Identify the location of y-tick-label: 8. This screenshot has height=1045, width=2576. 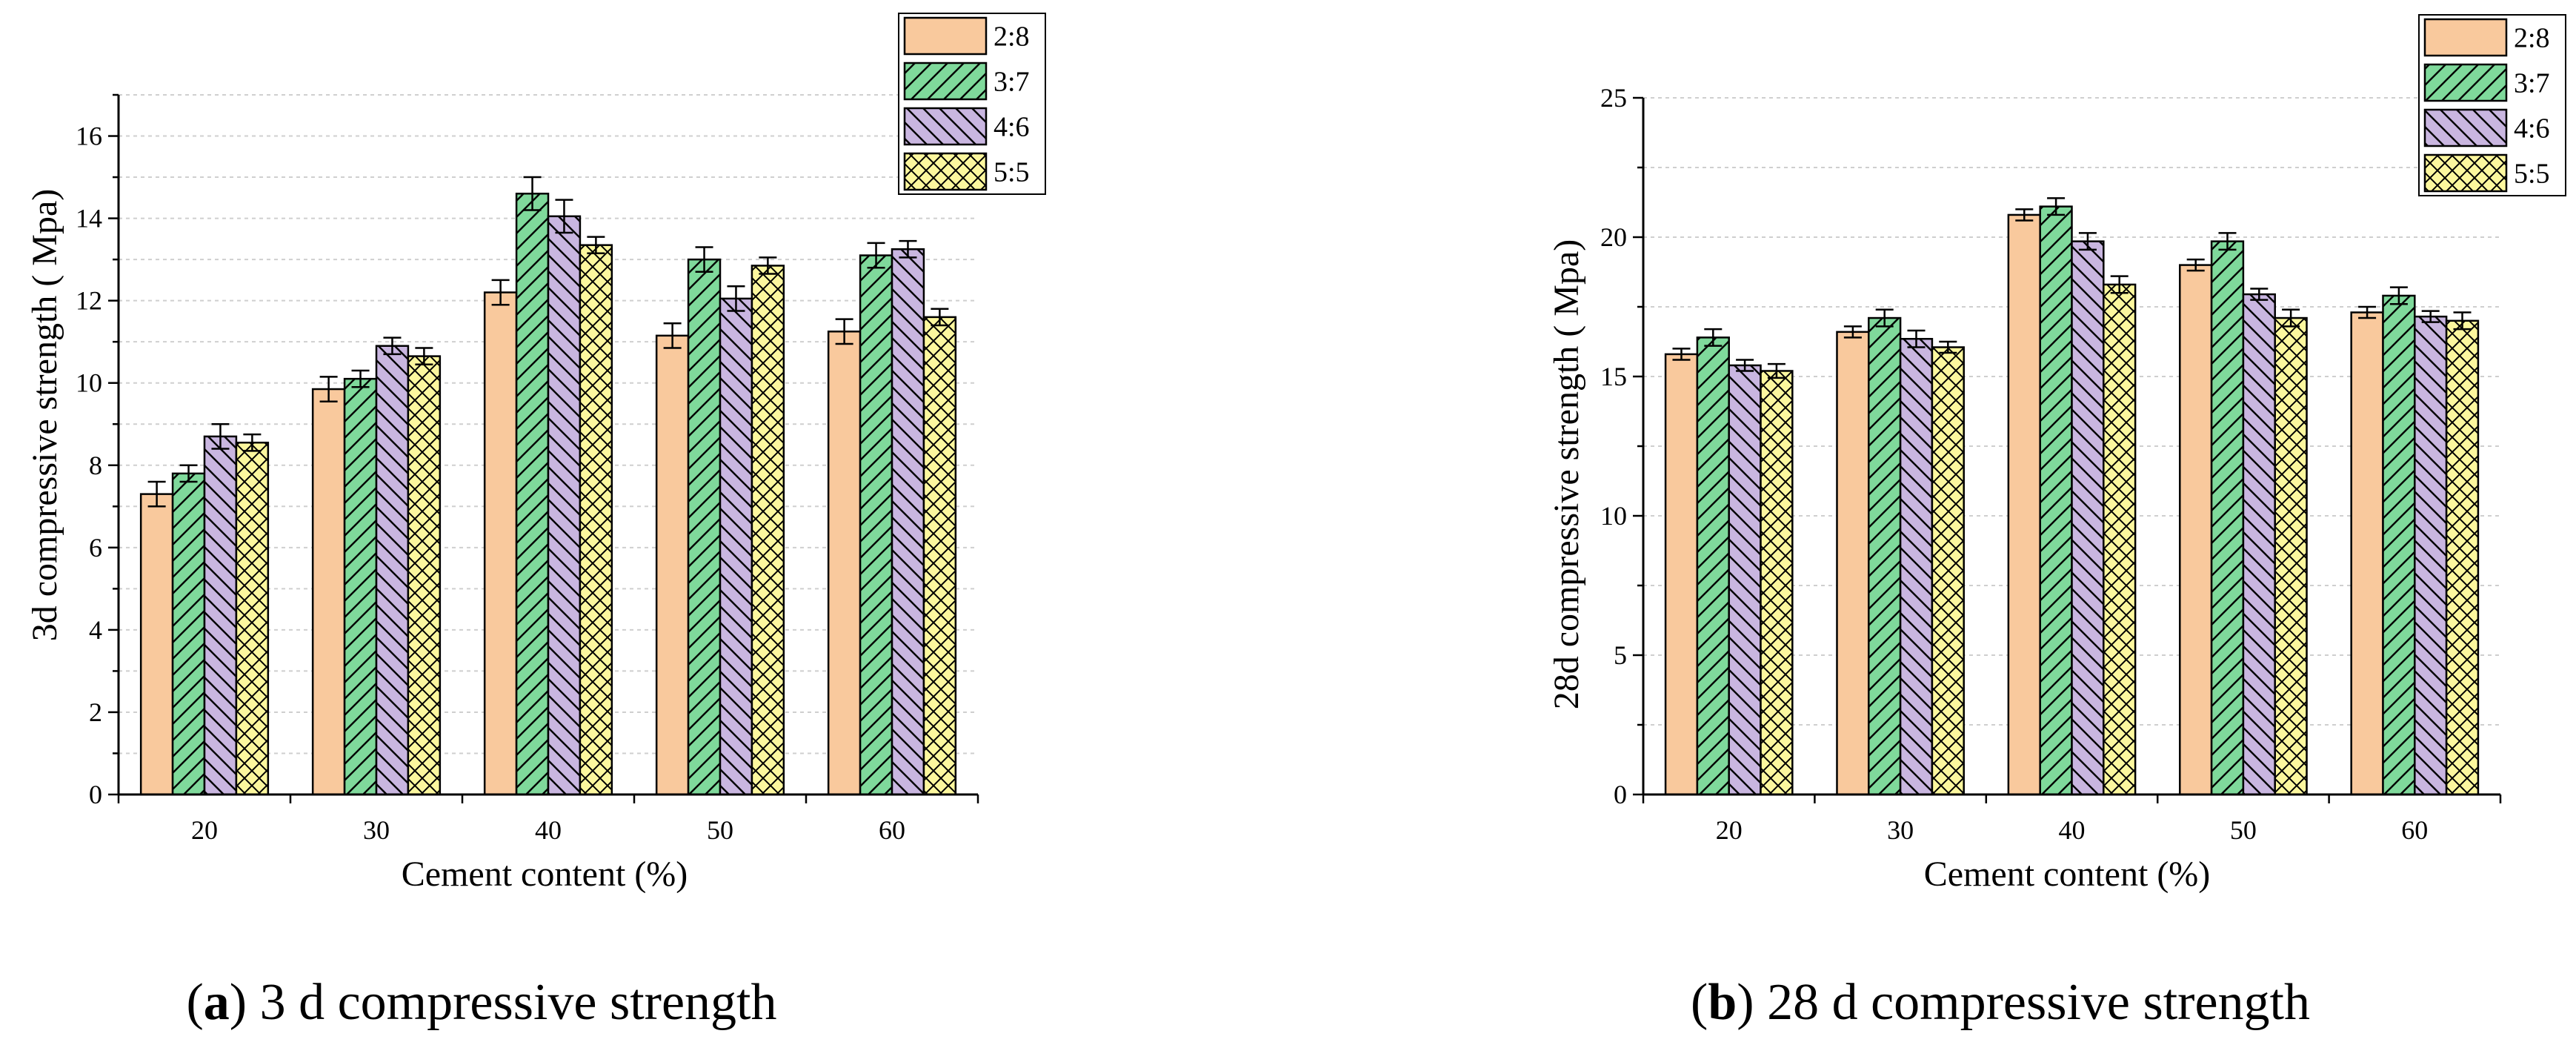
(95, 465).